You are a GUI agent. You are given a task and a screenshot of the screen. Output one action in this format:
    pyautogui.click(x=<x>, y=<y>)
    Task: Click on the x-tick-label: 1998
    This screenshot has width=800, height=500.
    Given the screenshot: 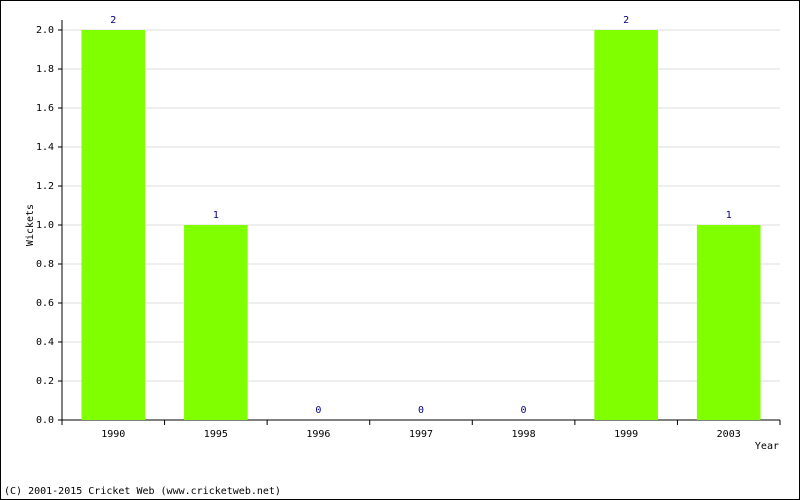 What is the action you would take?
    pyautogui.click(x=524, y=434)
    